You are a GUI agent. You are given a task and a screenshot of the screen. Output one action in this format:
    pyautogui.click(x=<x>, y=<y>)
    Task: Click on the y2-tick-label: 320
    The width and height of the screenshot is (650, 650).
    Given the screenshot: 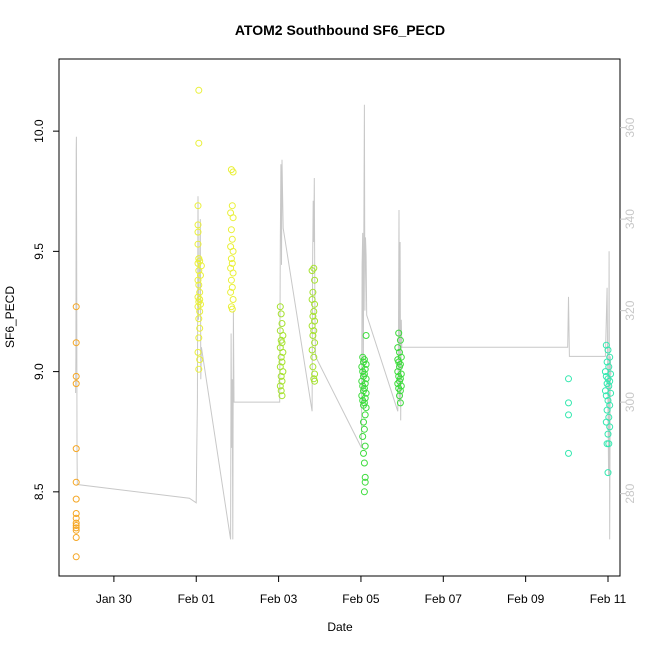 What is the action you would take?
    pyautogui.click(x=630, y=310)
    